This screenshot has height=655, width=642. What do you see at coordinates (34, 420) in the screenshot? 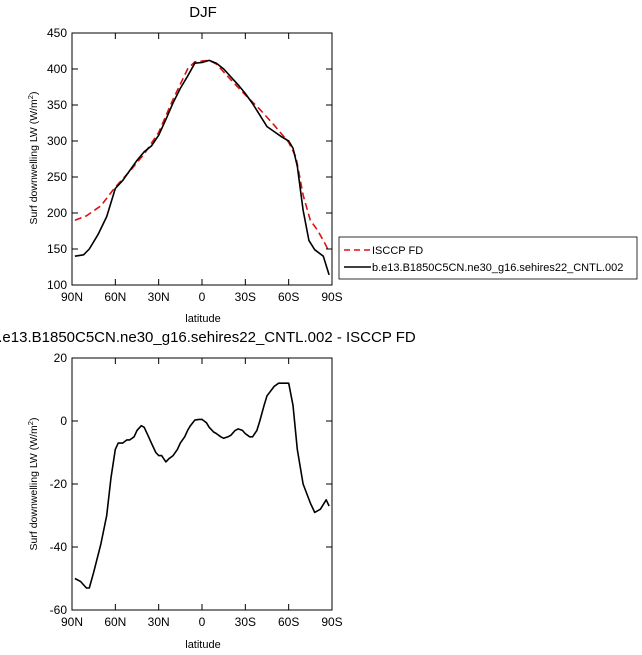
I see `plot-bottom-ylabel-end: )` at bounding box center [34, 420].